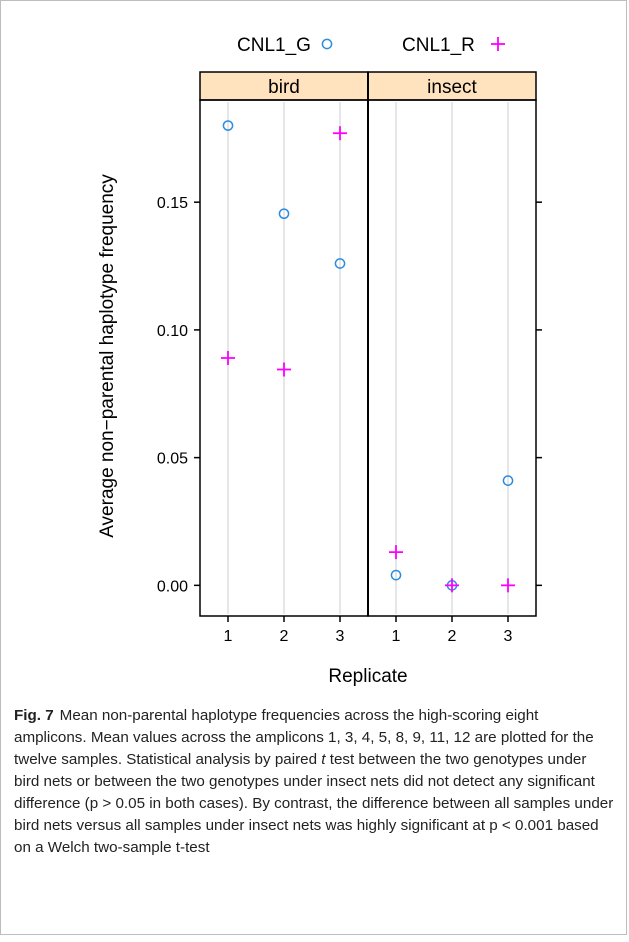  I want to click on strip-insect, so click(452, 86).